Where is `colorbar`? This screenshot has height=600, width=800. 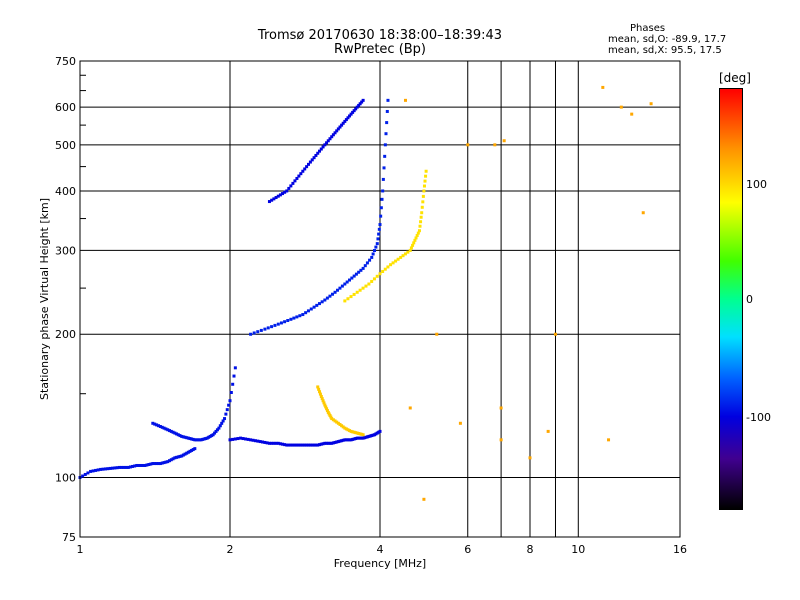
colorbar is located at coordinates (731, 299).